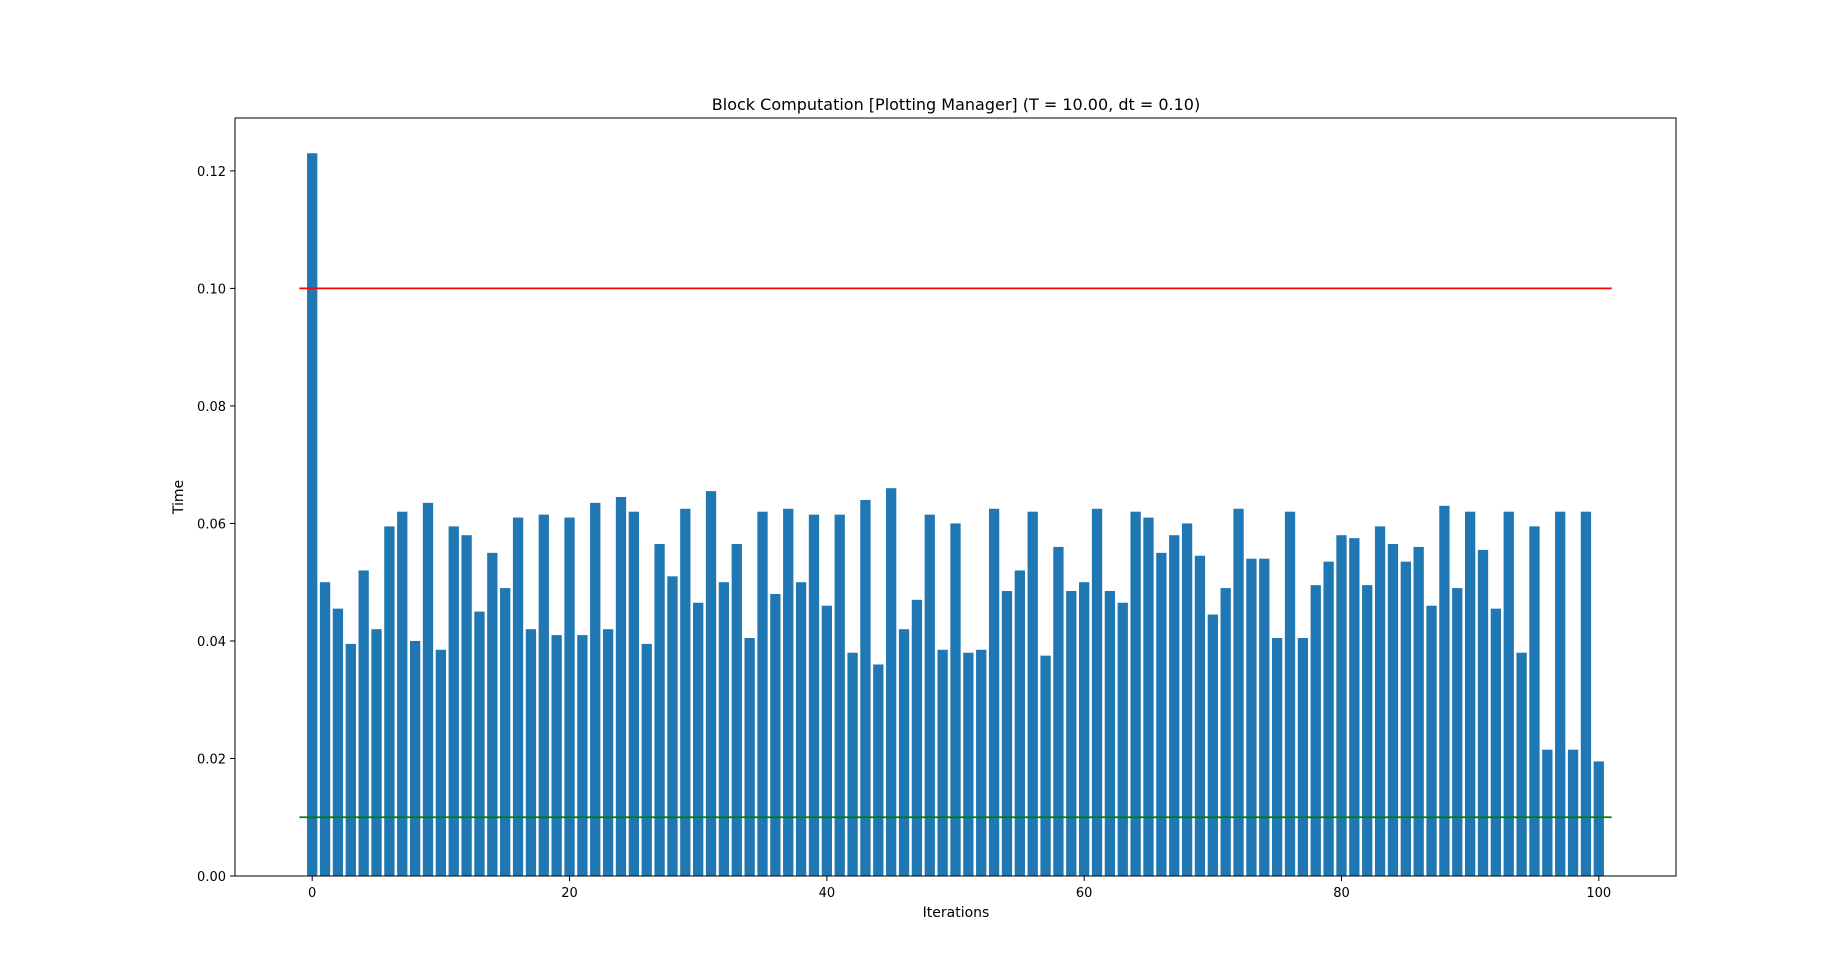  I want to click on x-axis-label: Iterations, so click(956, 913).